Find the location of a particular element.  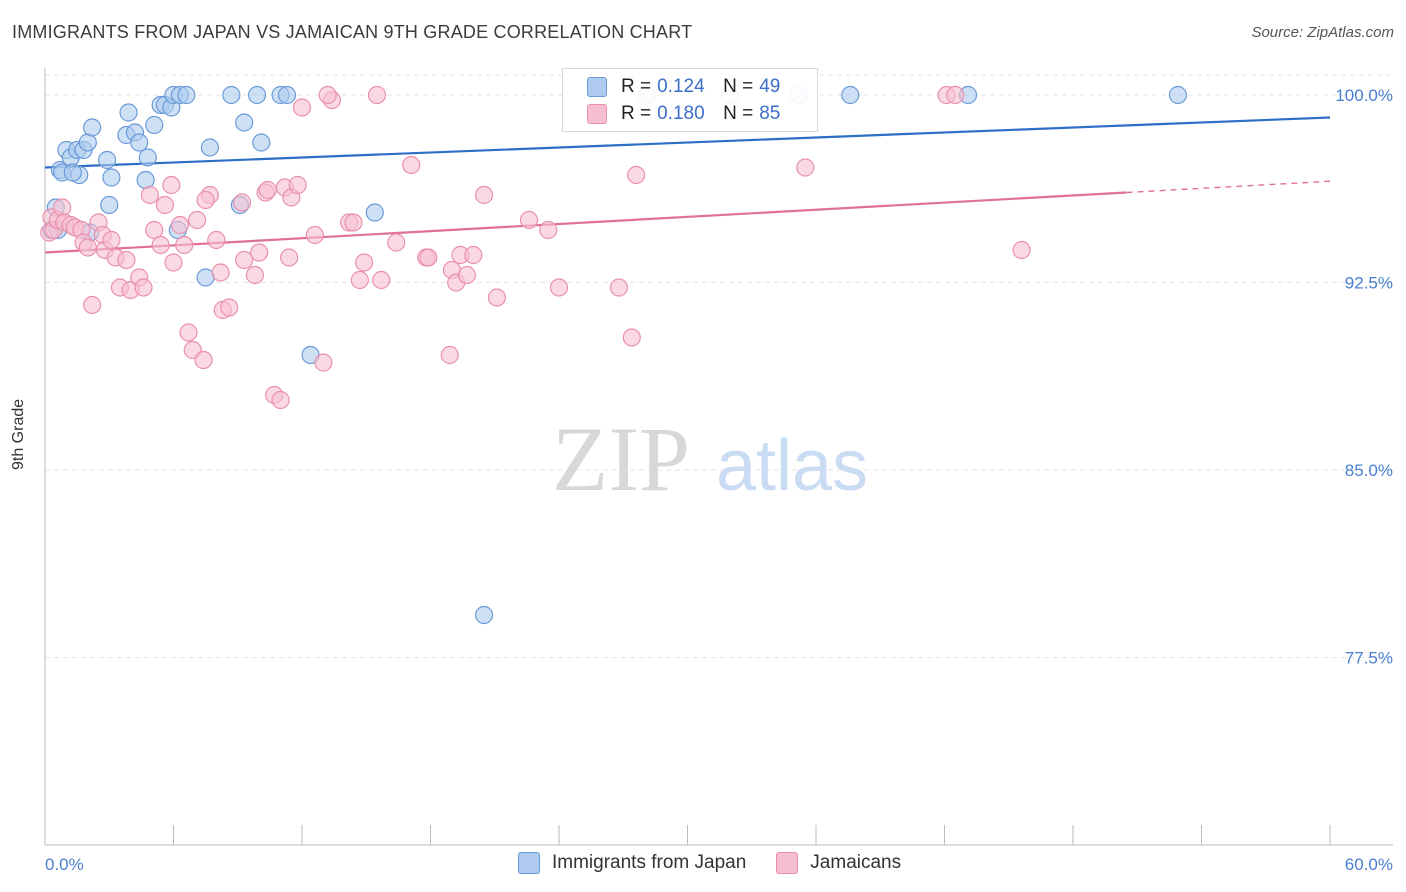

legend-label-japan: Immigrants from Japan is located at coordinates (649, 862).